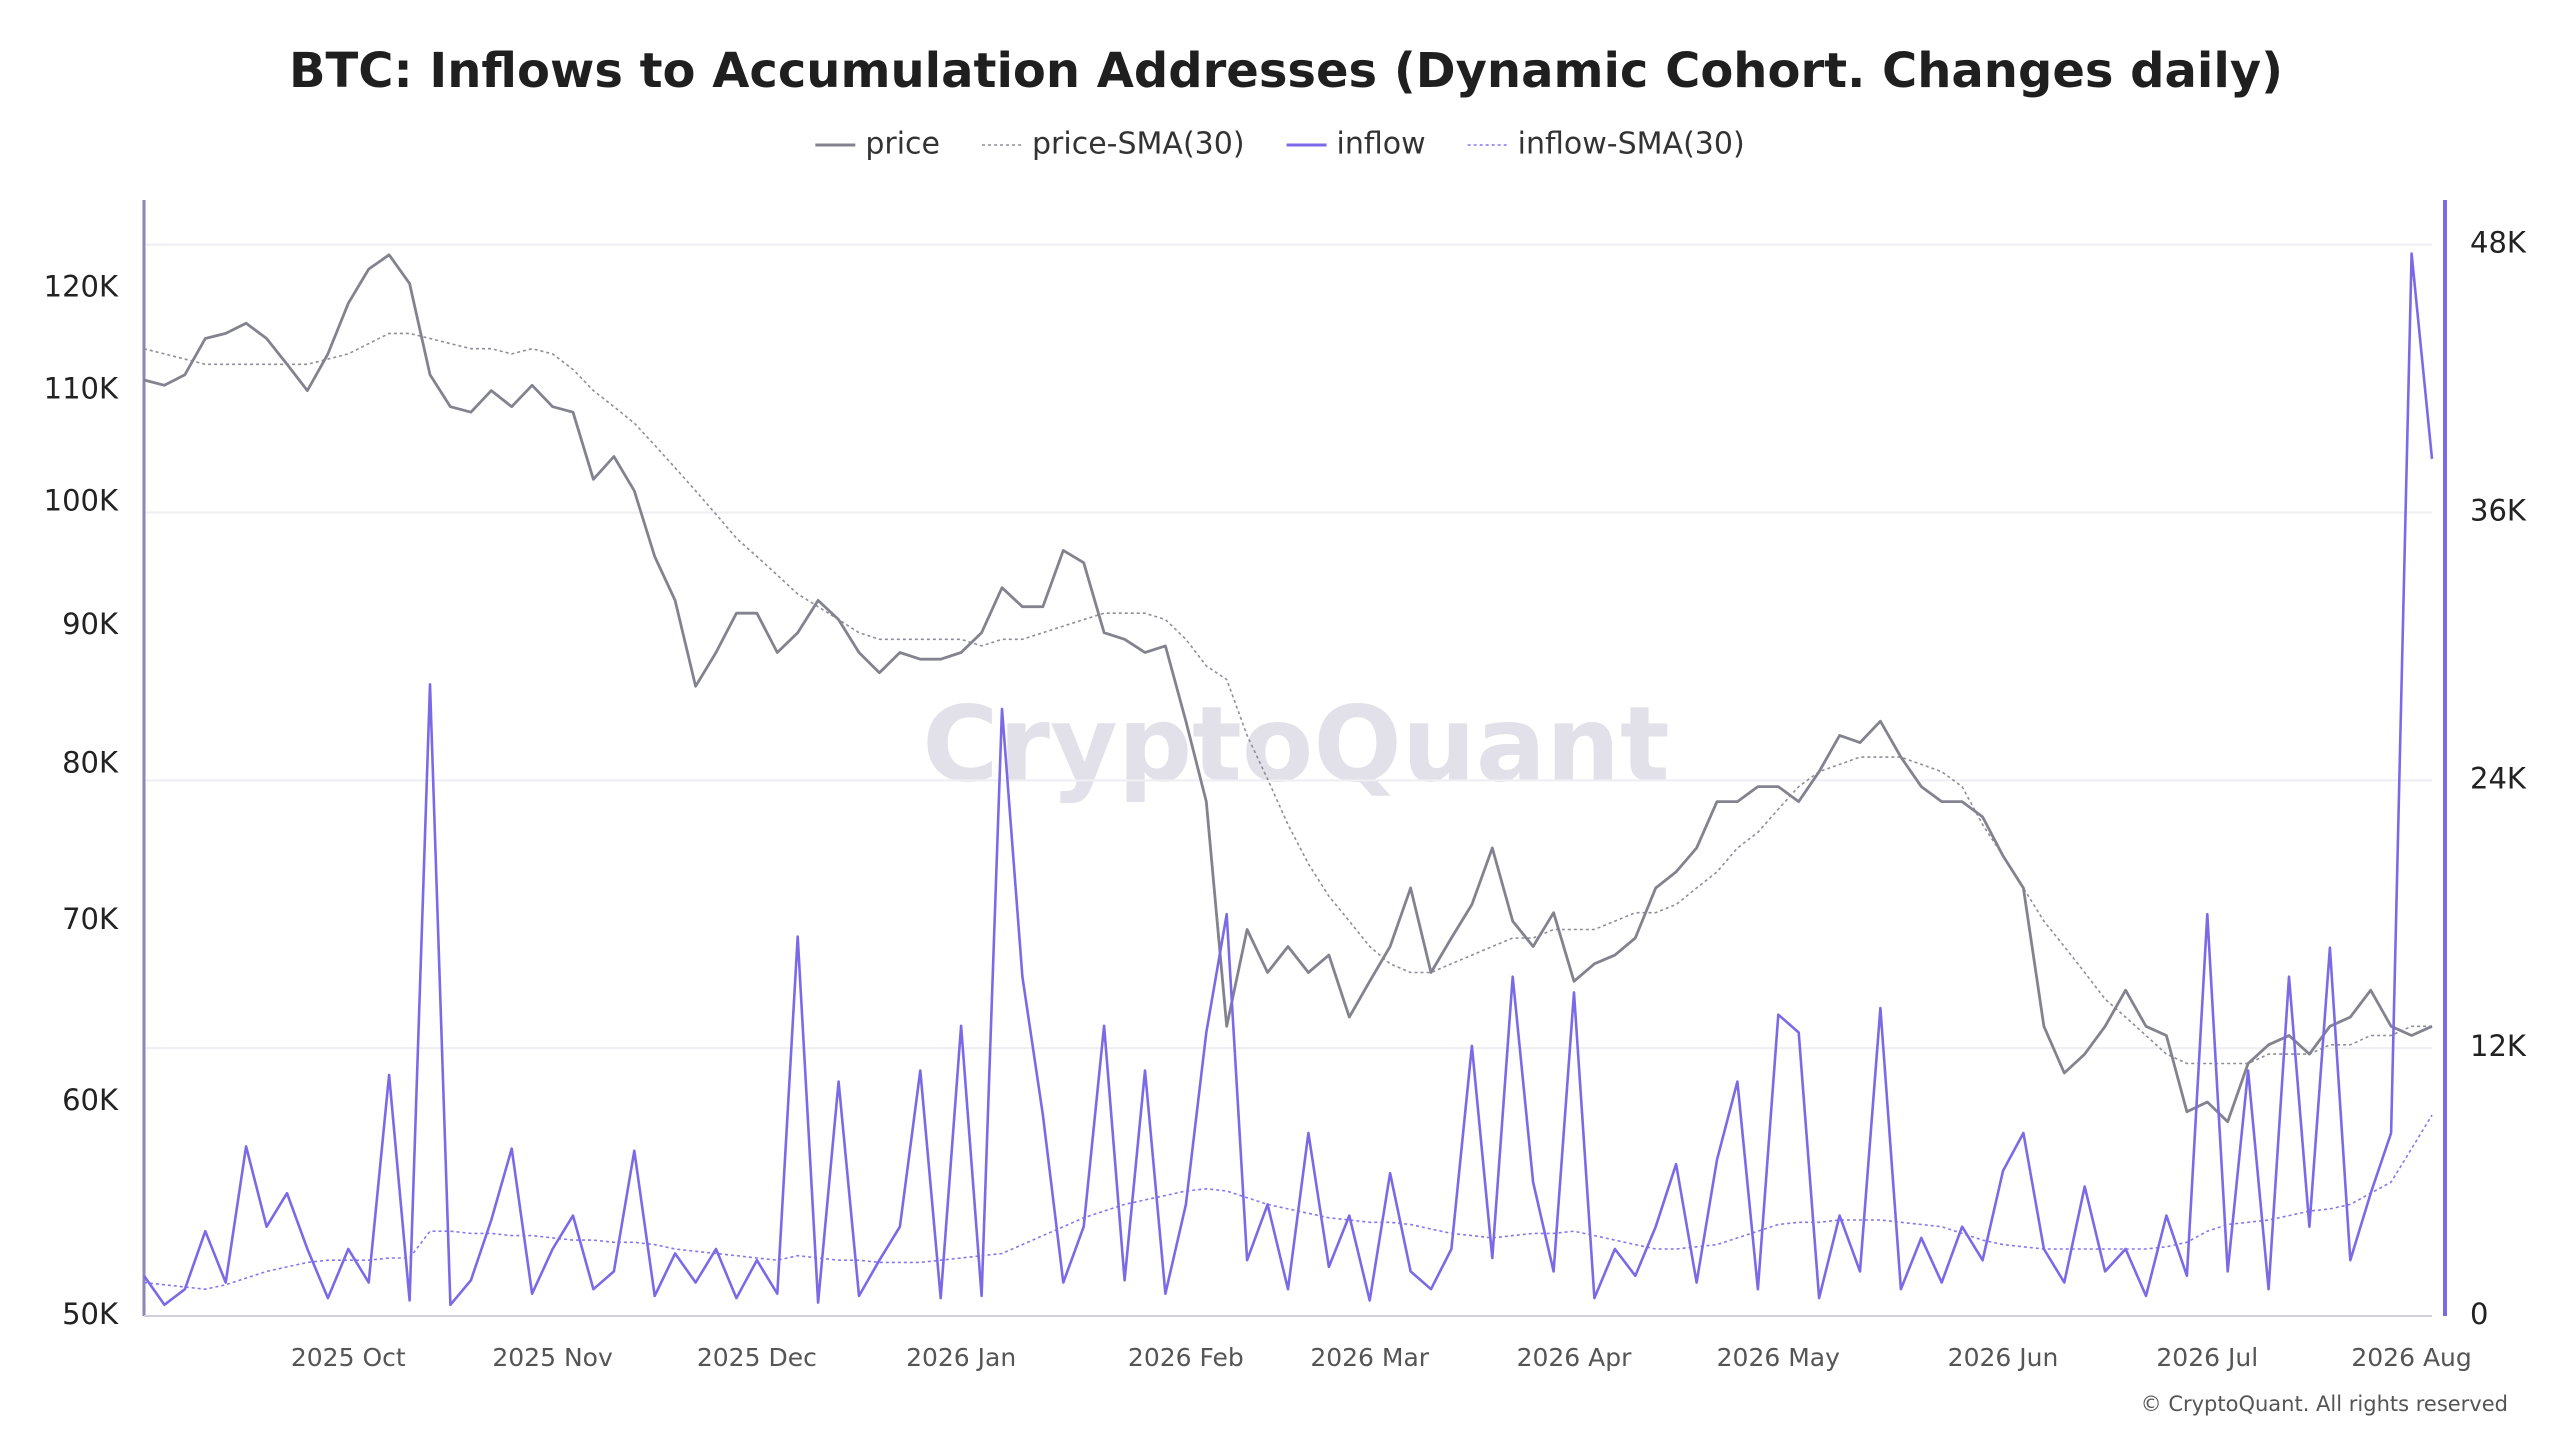 The image size is (2560, 1440). What do you see at coordinates (1369, 1357) in the screenshot?
I see `x-tick-label: 2026 Mar` at bounding box center [1369, 1357].